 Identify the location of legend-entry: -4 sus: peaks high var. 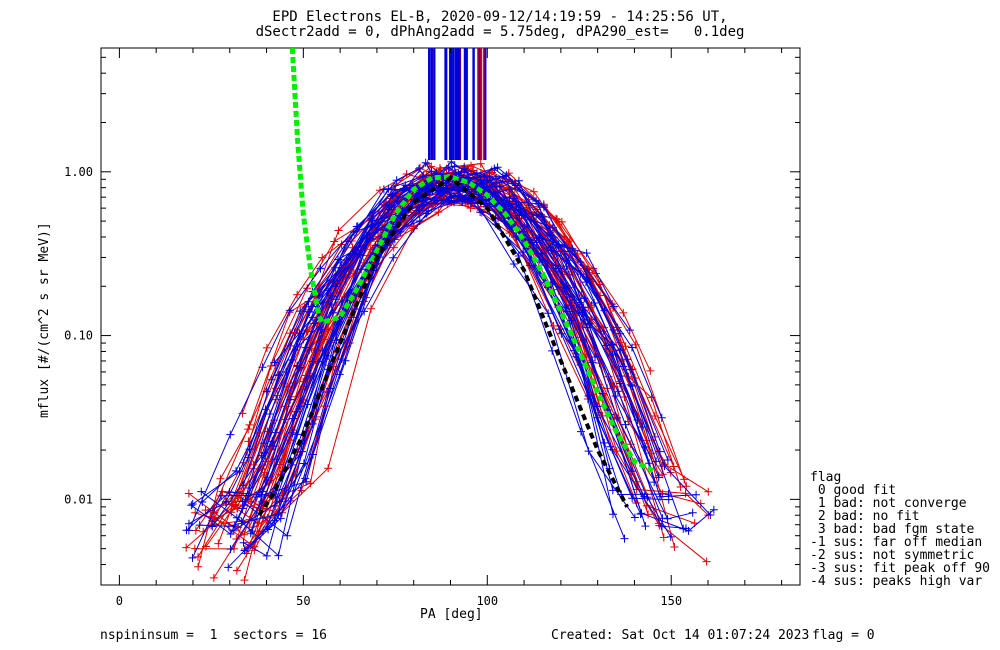
(896, 581).